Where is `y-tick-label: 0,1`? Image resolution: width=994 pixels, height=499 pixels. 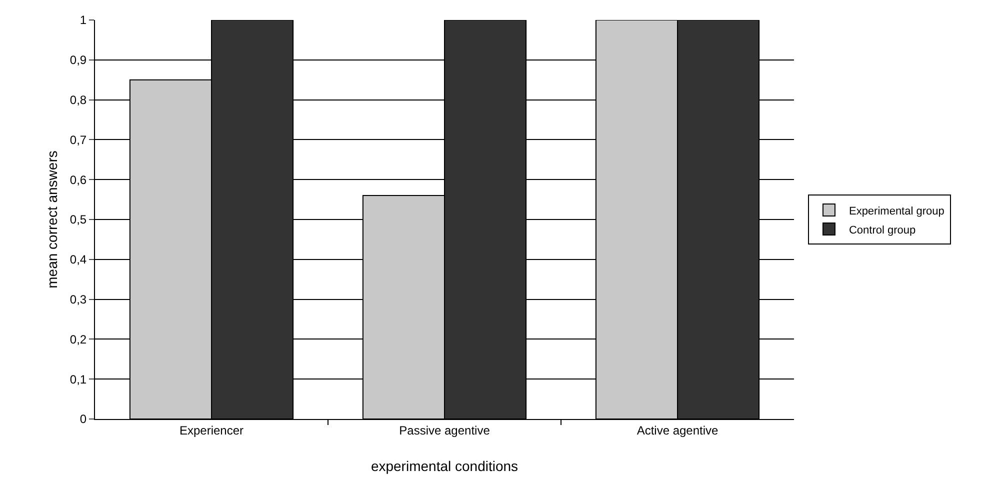
y-tick-label: 0,1 is located at coordinates (78, 379).